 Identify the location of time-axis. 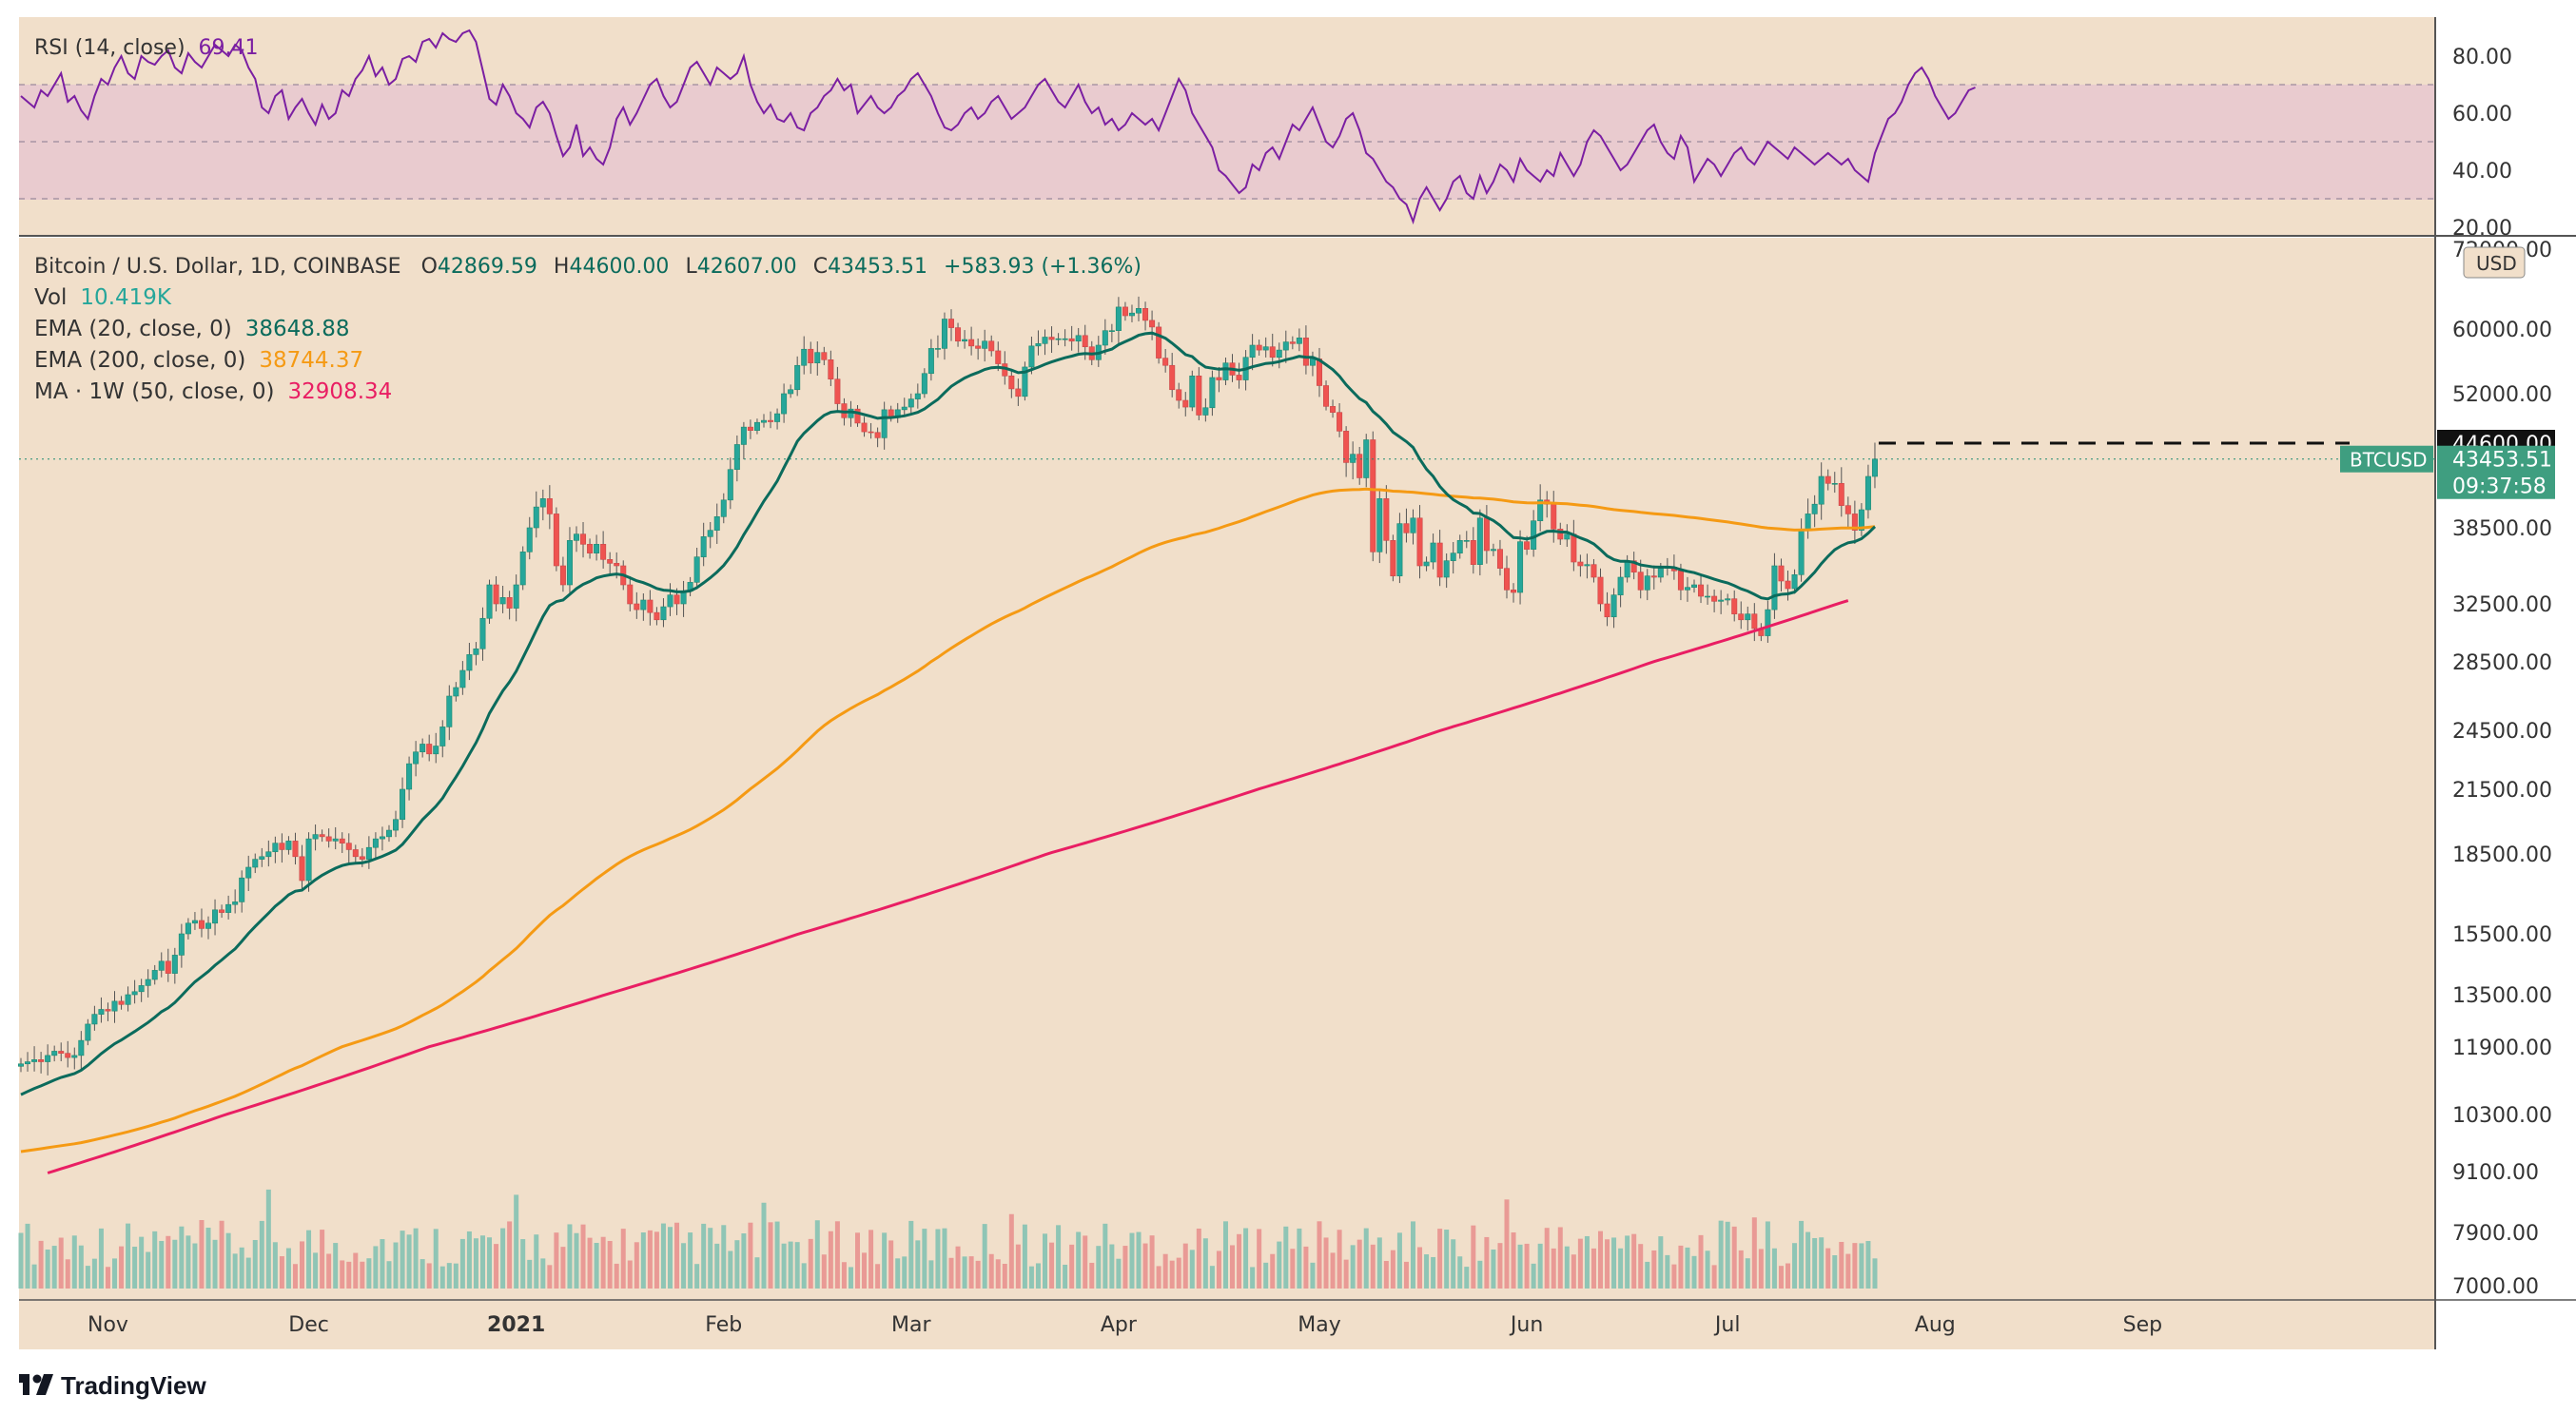
(1227, 1324).